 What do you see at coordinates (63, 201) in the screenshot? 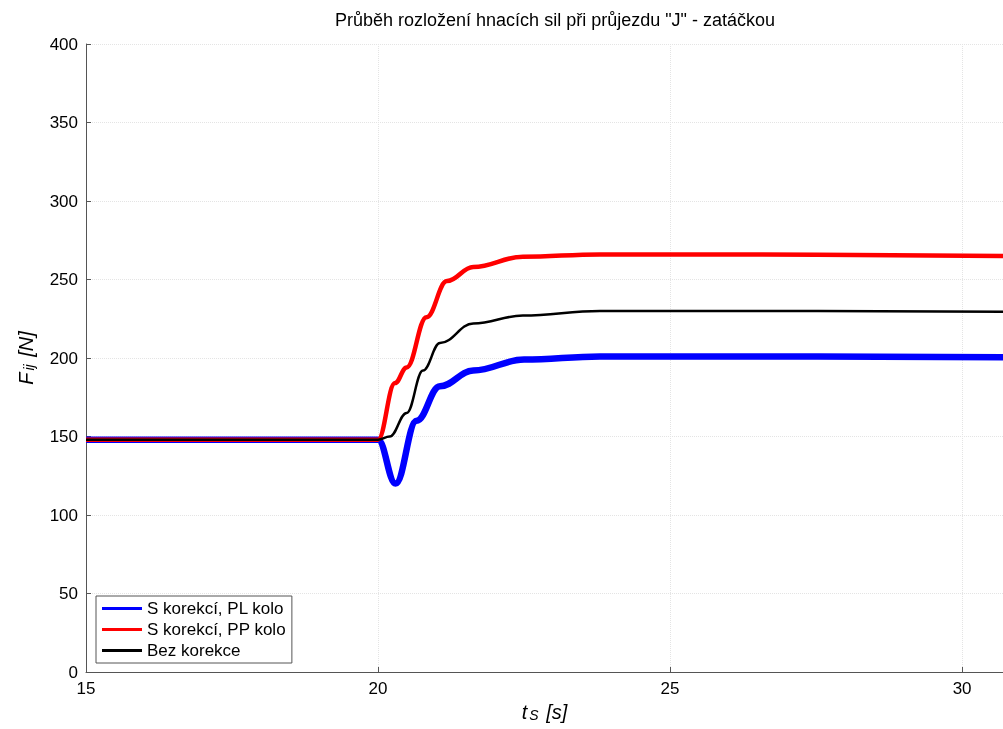
I see `y-tick-label: 300` at bounding box center [63, 201].